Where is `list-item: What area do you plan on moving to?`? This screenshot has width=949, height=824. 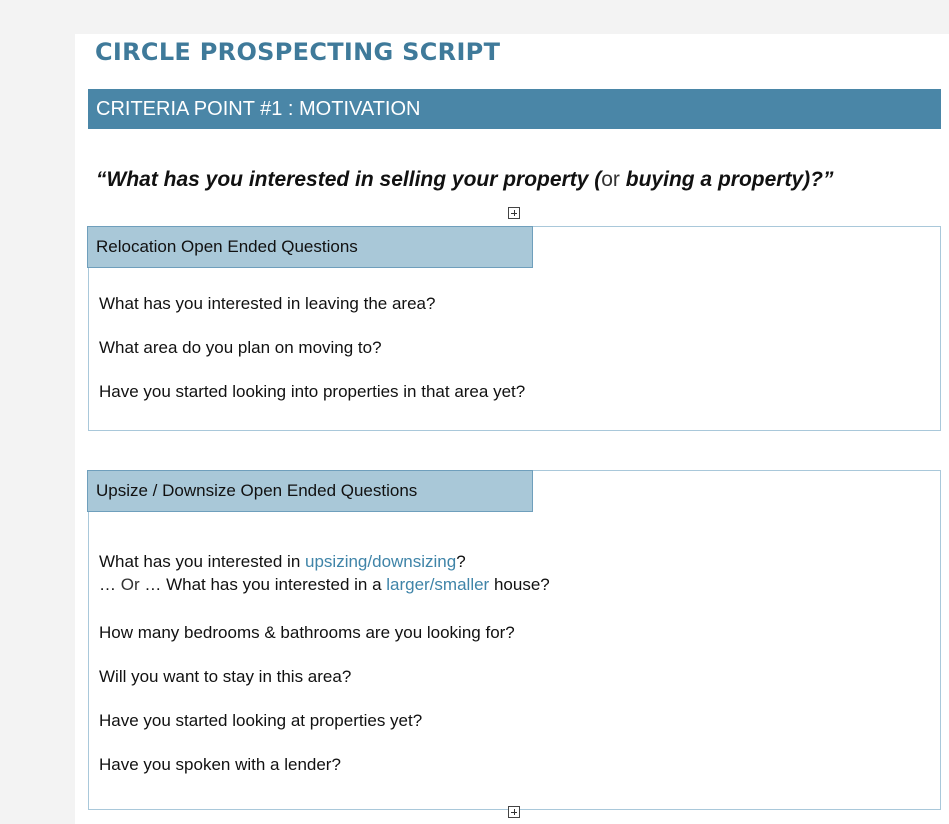 list-item: What area do you plan on moving to? is located at coordinates (240, 347).